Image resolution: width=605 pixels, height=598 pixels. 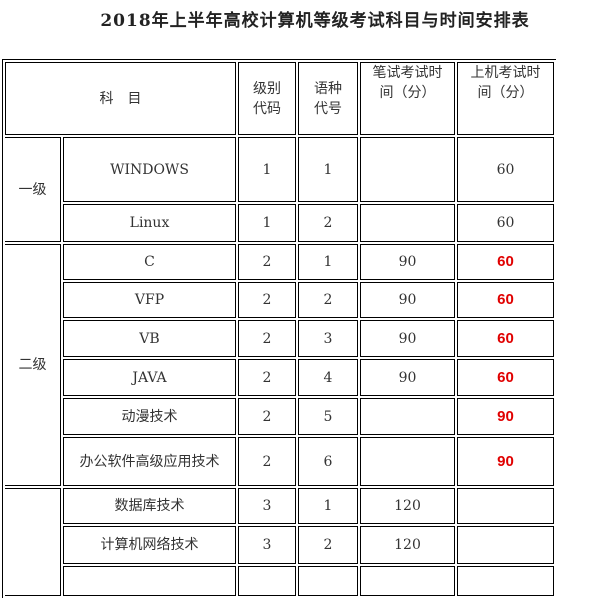 What do you see at coordinates (149, 545) in the screenshot?
I see `subject-cell: 计算机网络技术` at bounding box center [149, 545].